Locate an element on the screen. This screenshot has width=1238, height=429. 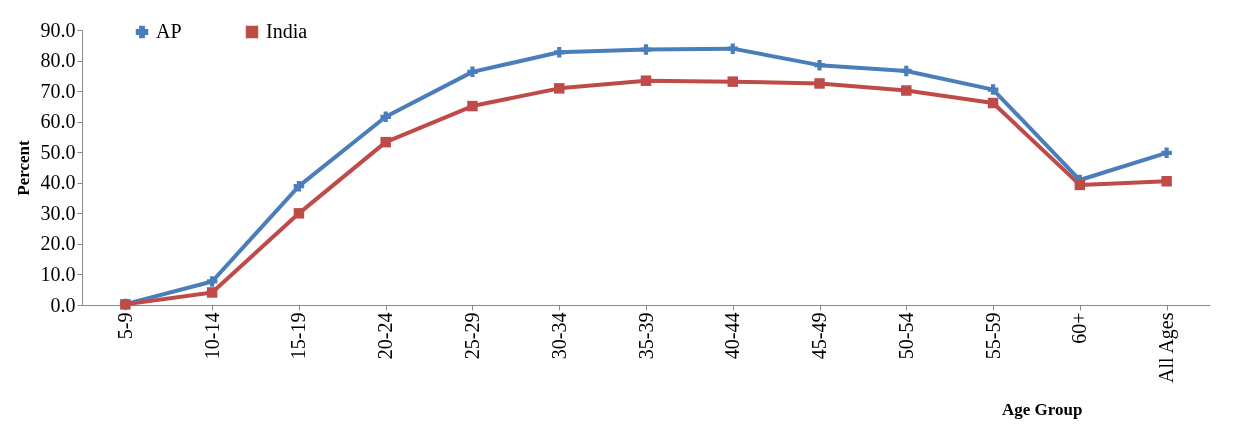
y-tick-label: 80.0 is located at coordinates (58, 60).